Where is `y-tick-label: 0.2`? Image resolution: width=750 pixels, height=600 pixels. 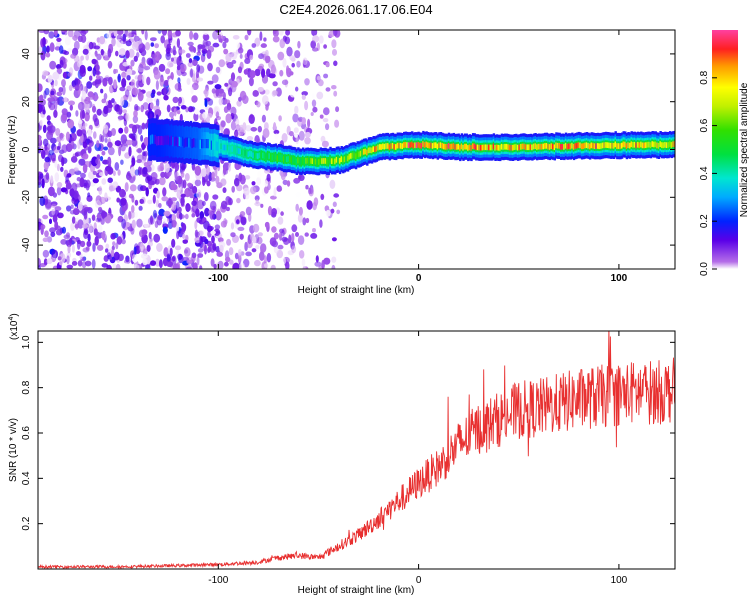 y-tick-label: 0.2 is located at coordinates (26, 523).